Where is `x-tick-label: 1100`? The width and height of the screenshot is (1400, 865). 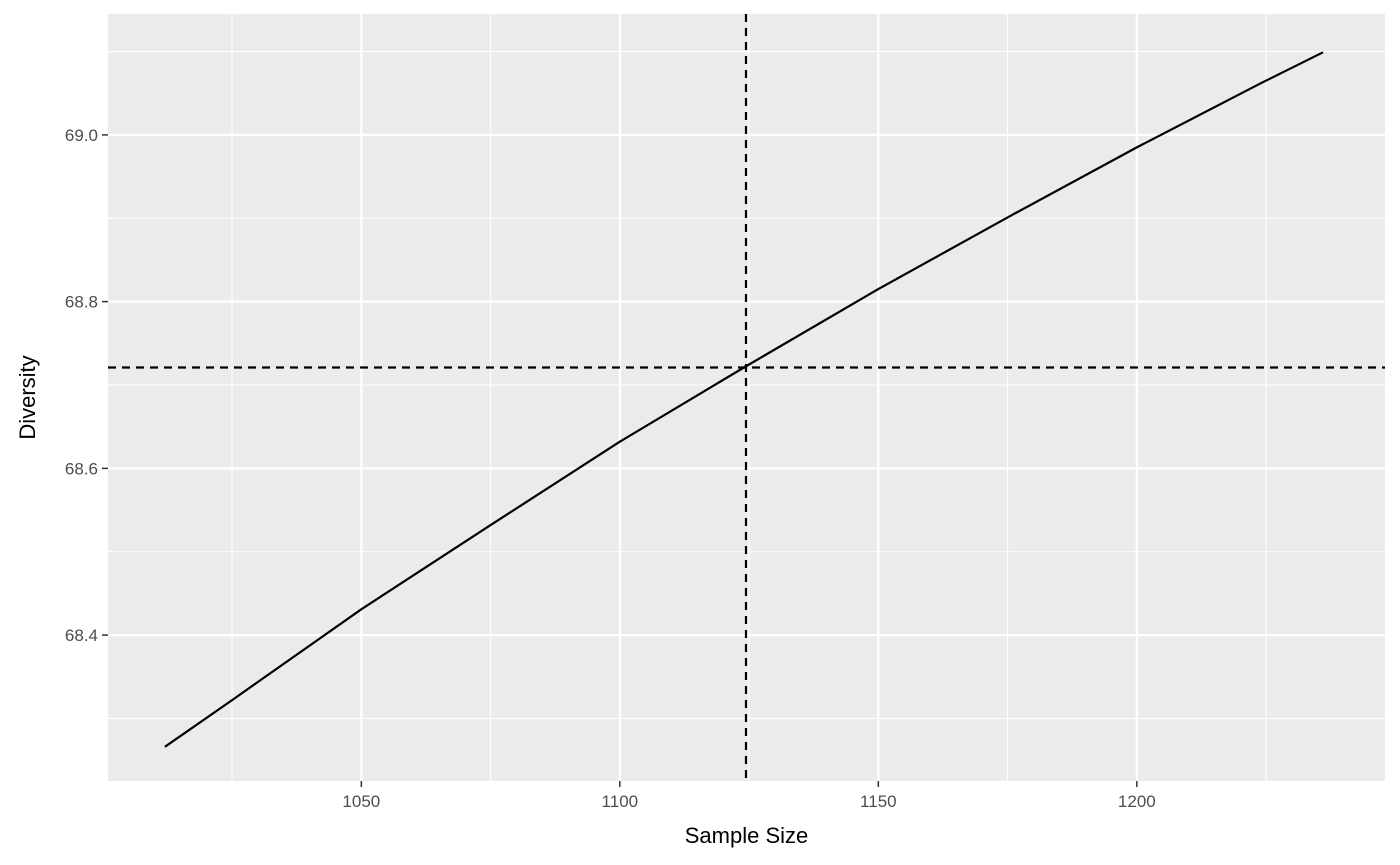
x-tick-label: 1100 is located at coordinates (620, 801).